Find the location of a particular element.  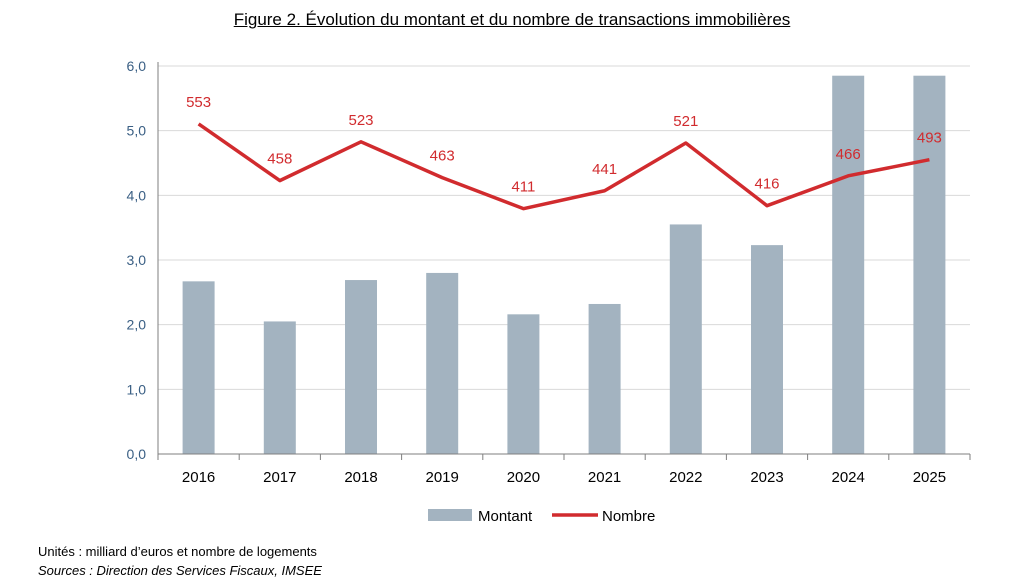

data-label-2025: 493 is located at coordinates (929, 138).